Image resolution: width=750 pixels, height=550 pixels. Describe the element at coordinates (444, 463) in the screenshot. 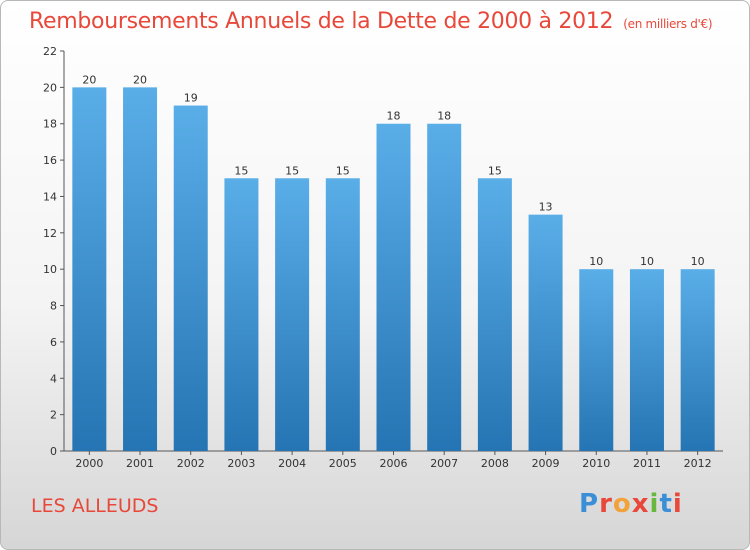

I see `x-tick-label: 2007` at that location.